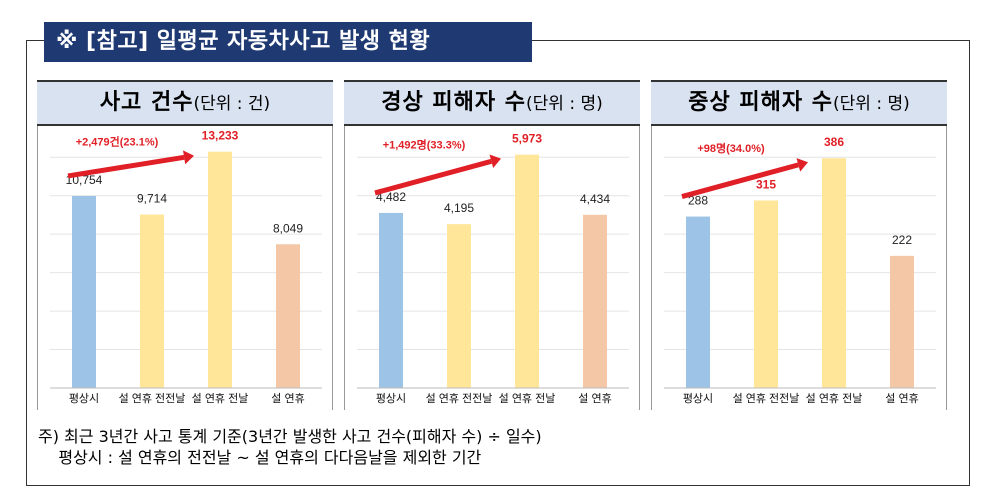 The image size is (996, 498). I want to click on panel-header: 중상 피해자 수(단위 : 명), so click(799, 103).